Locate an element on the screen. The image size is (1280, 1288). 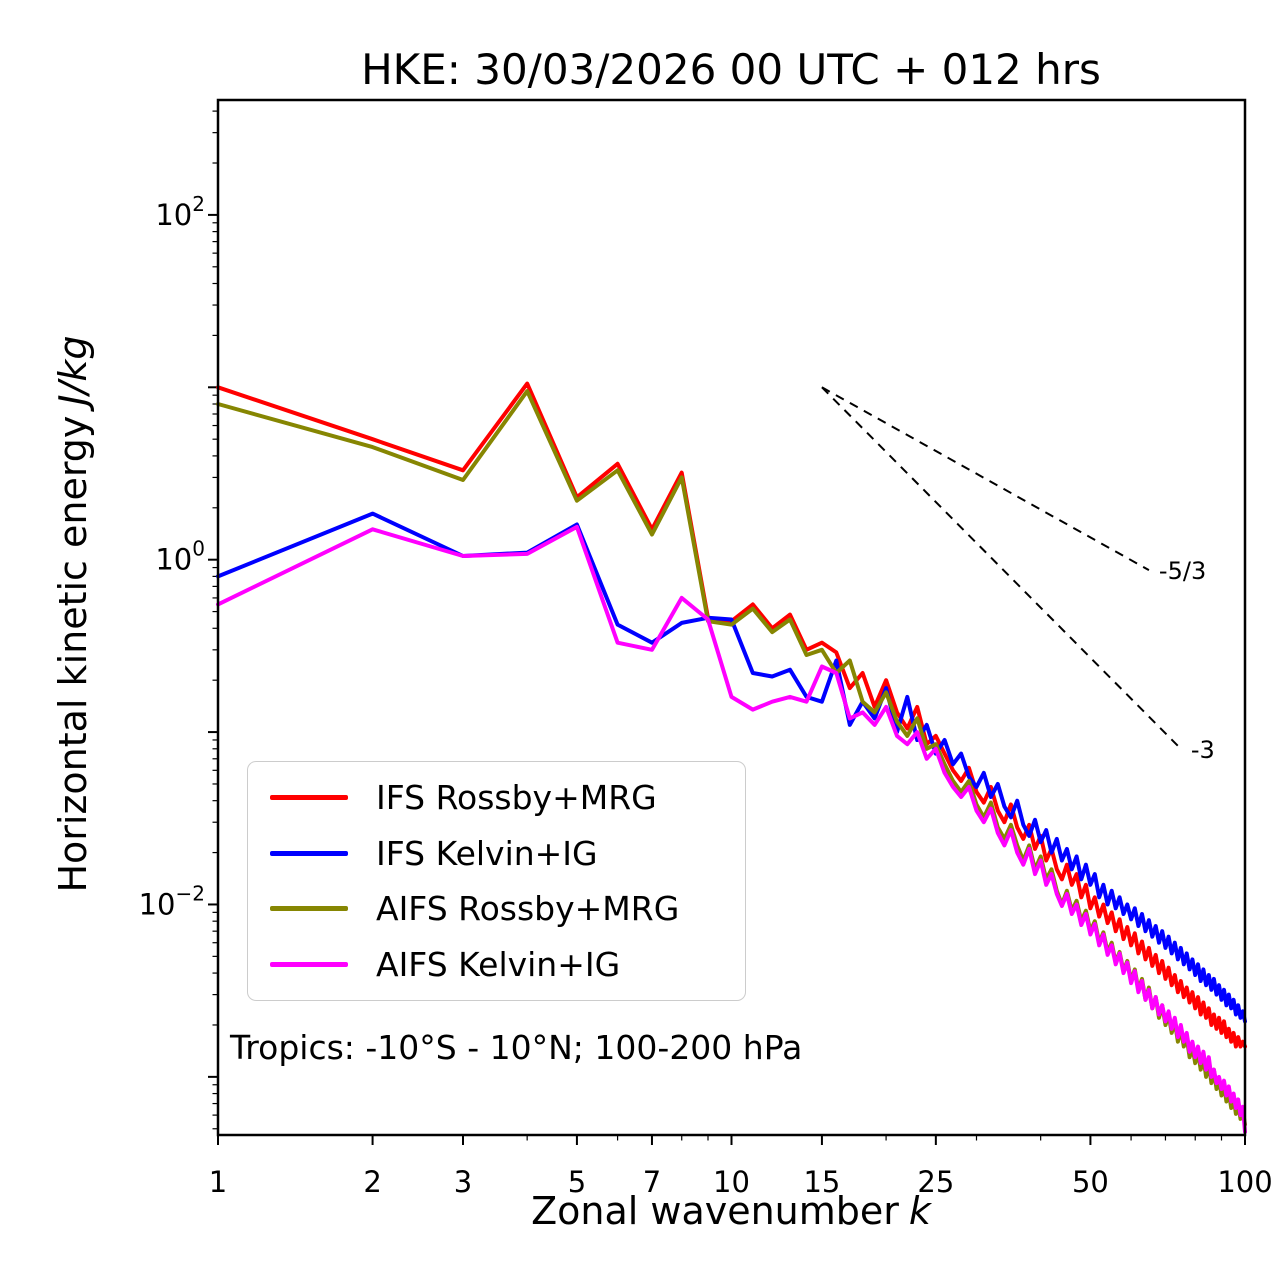
x-tick-label: 5 is located at coordinates (577, 1182).